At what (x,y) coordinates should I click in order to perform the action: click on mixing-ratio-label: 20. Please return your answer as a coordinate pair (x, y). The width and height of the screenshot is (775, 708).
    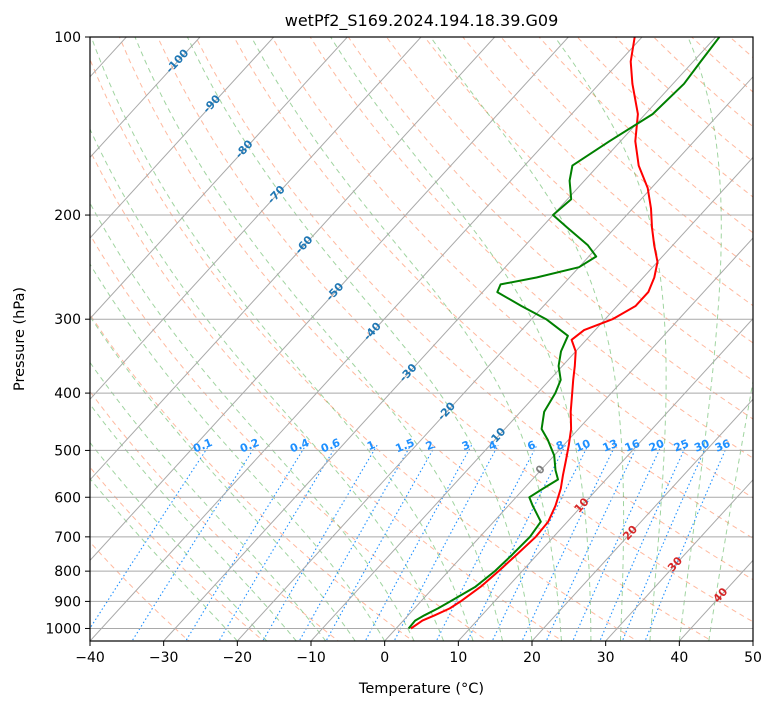
    Looking at the image, I should click on (656, 446).